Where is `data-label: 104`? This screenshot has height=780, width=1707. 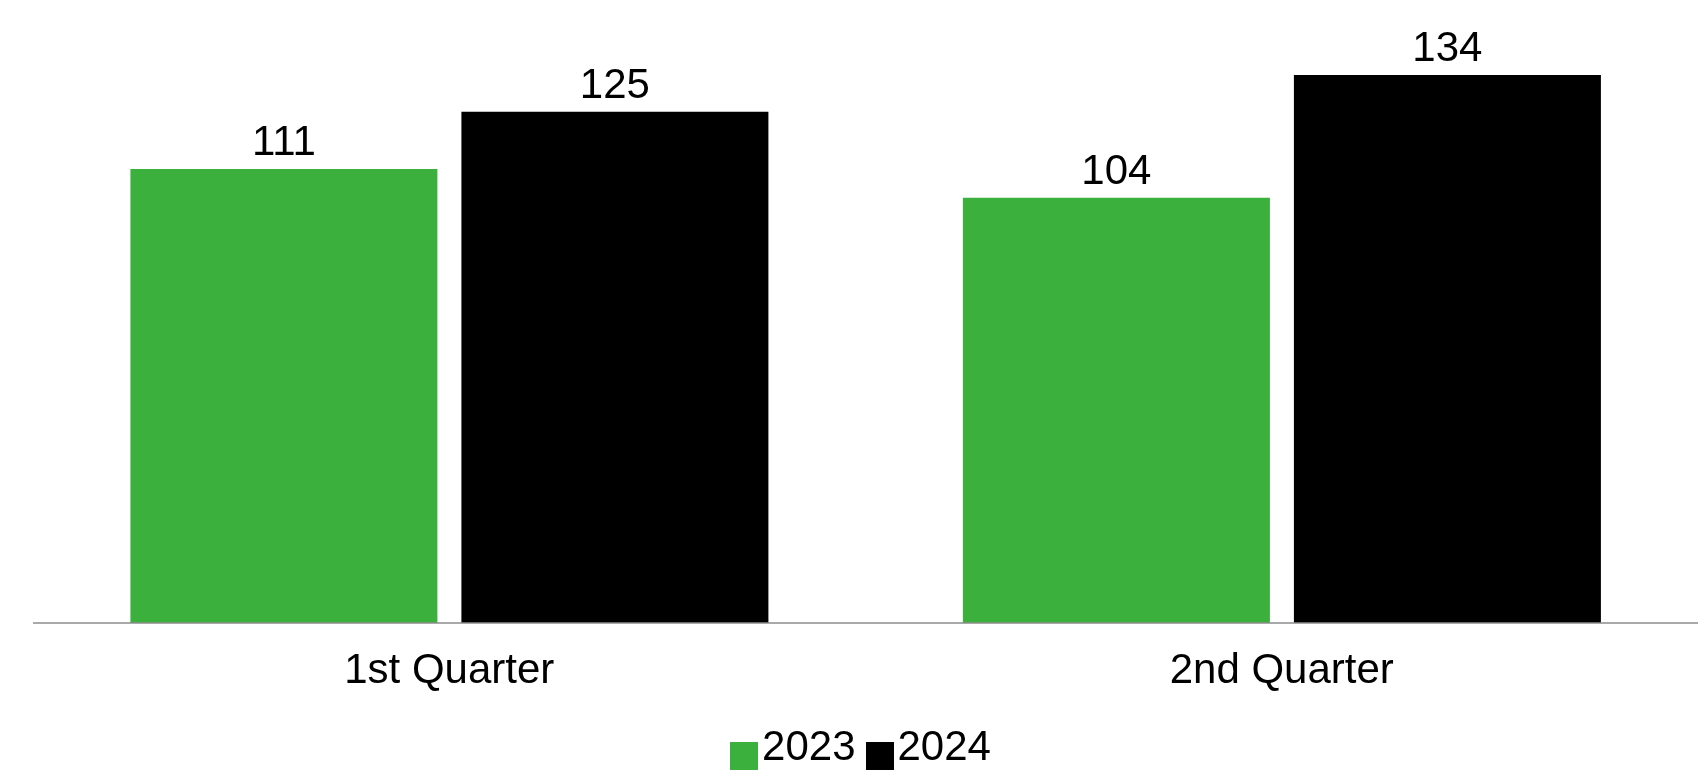 data-label: 104 is located at coordinates (1116, 169).